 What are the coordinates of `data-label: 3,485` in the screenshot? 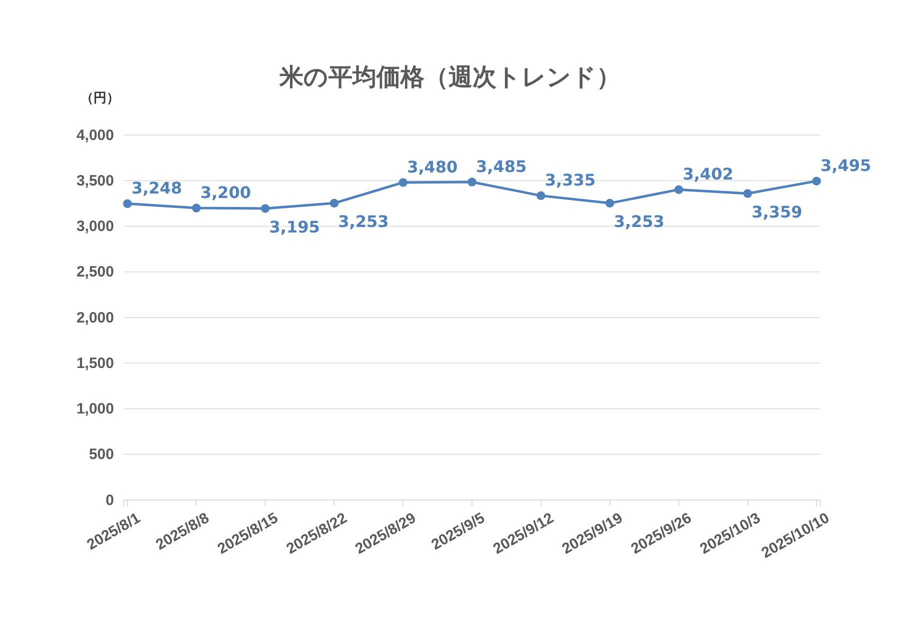 It's located at (501, 166).